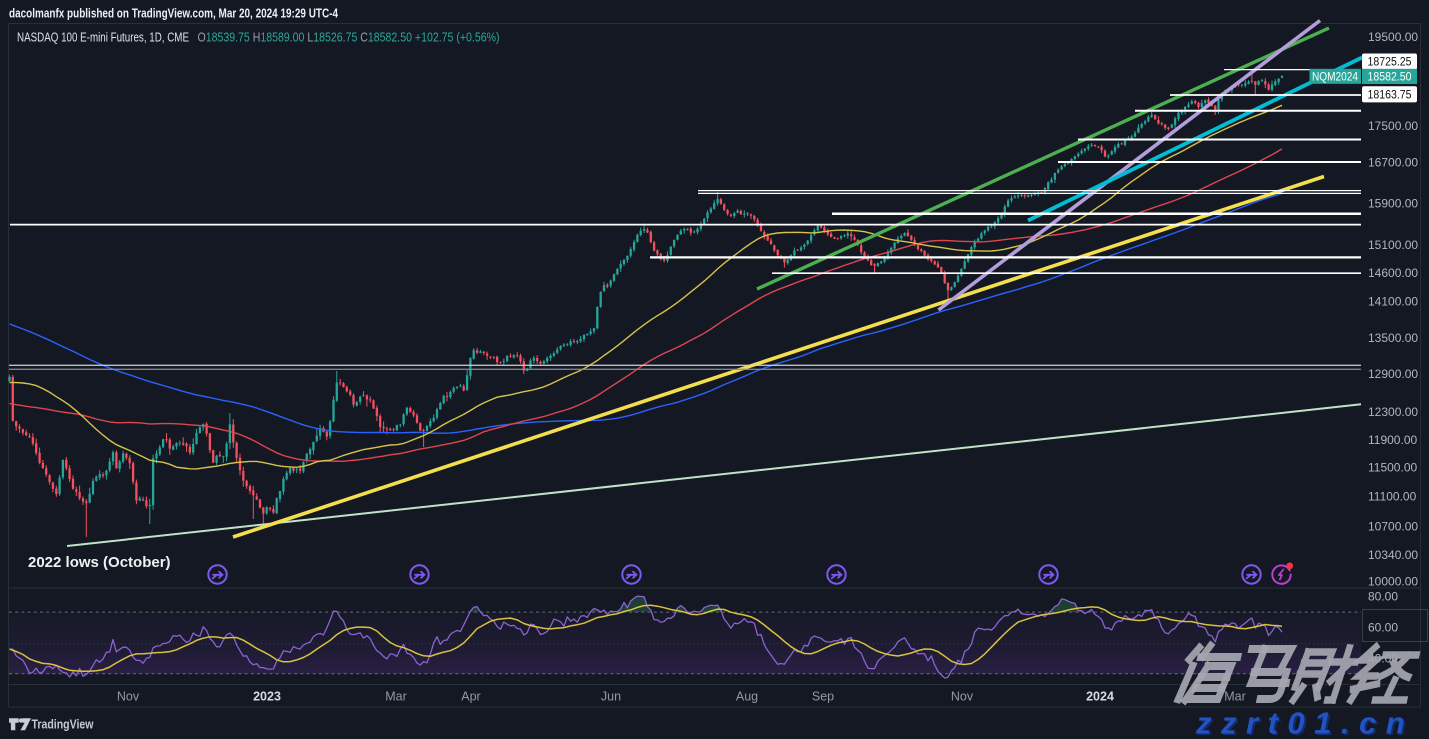 The width and height of the screenshot is (1429, 739). Describe the element at coordinates (1393, 163) in the screenshot. I see `svg-text: 16700.00` at that location.